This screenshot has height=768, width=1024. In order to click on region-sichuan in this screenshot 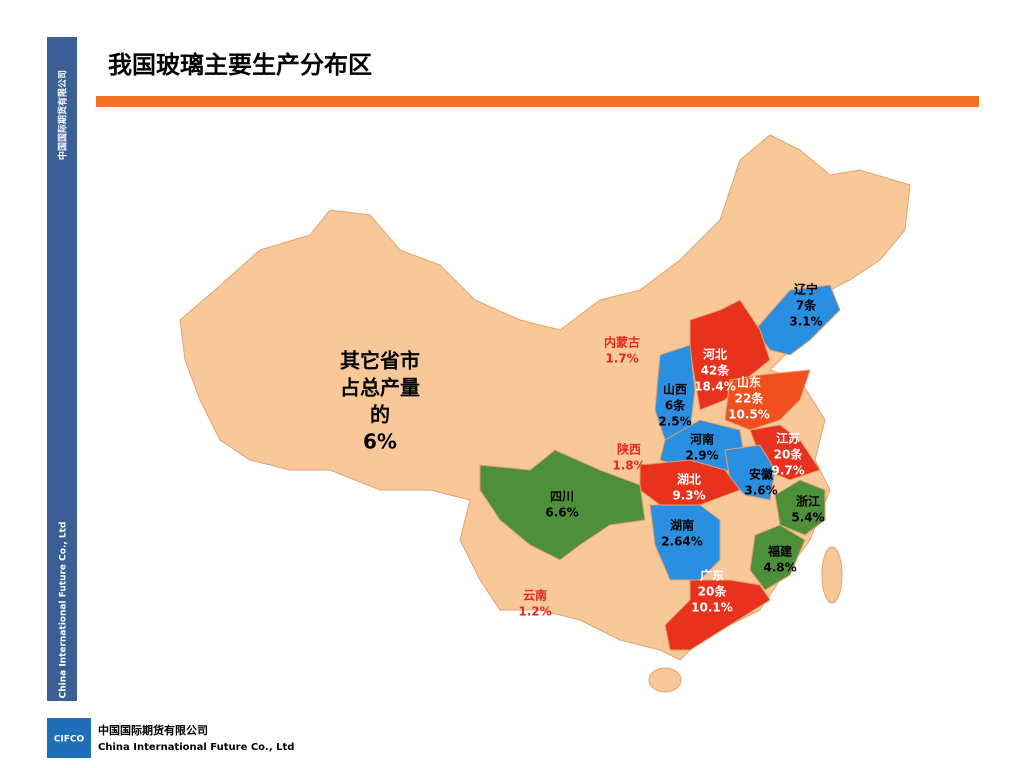, I will do `click(562, 505)`.